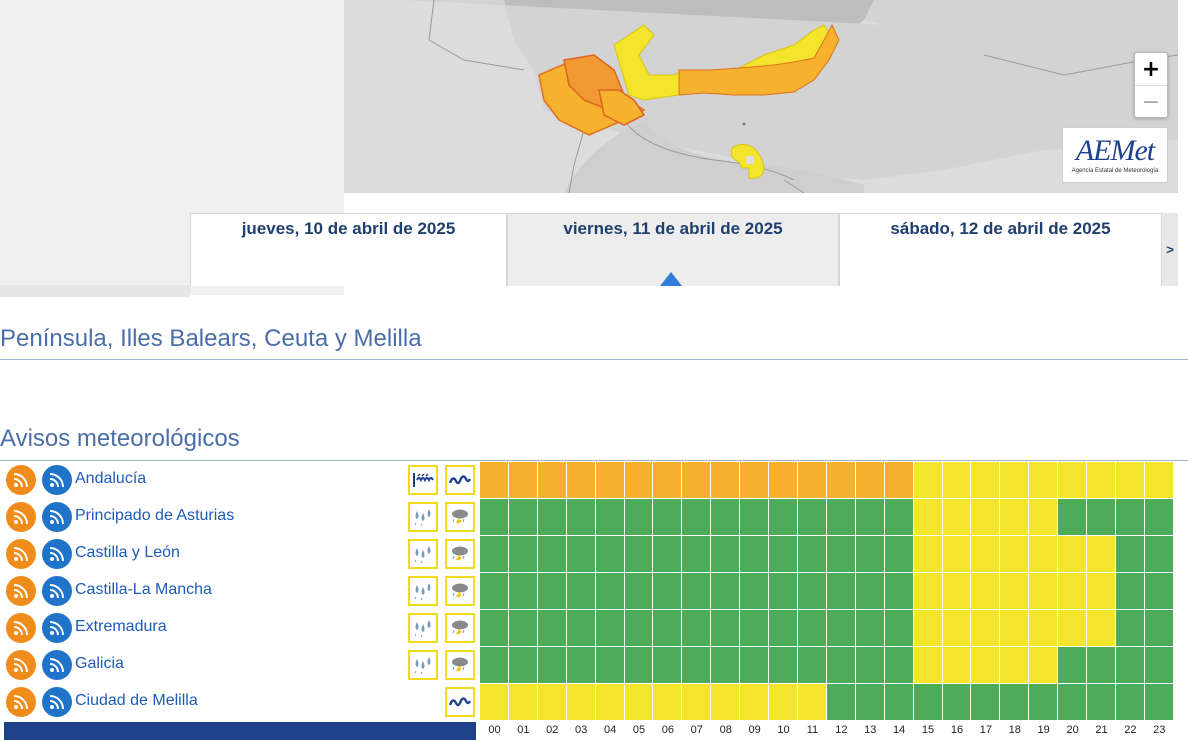  What do you see at coordinates (594, 517) in the screenshot?
I see `table-row: Principado de Asturias` at bounding box center [594, 517].